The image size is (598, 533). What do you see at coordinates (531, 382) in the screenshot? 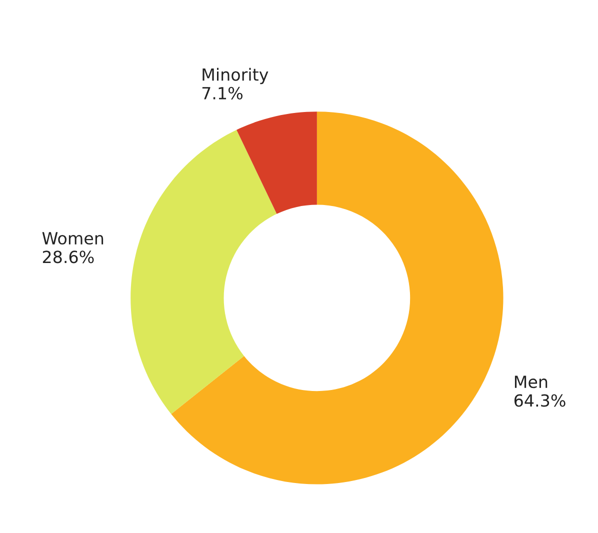
I see `slice-label: Men` at bounding box center [531, 382].